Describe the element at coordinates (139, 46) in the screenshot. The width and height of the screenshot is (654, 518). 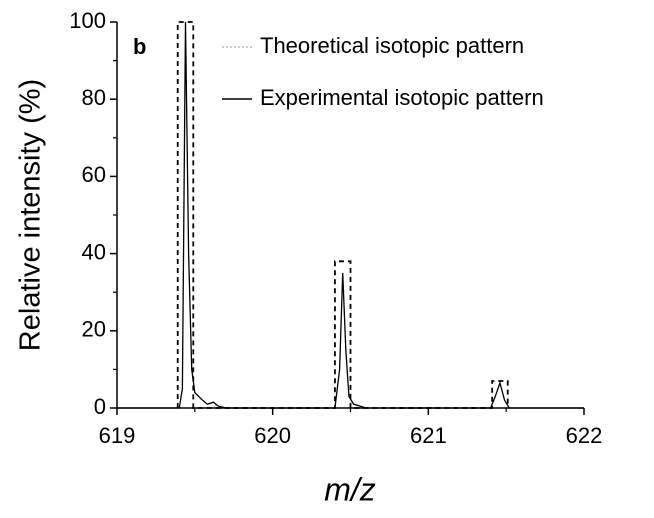
I see `panel-label: b` at that location.